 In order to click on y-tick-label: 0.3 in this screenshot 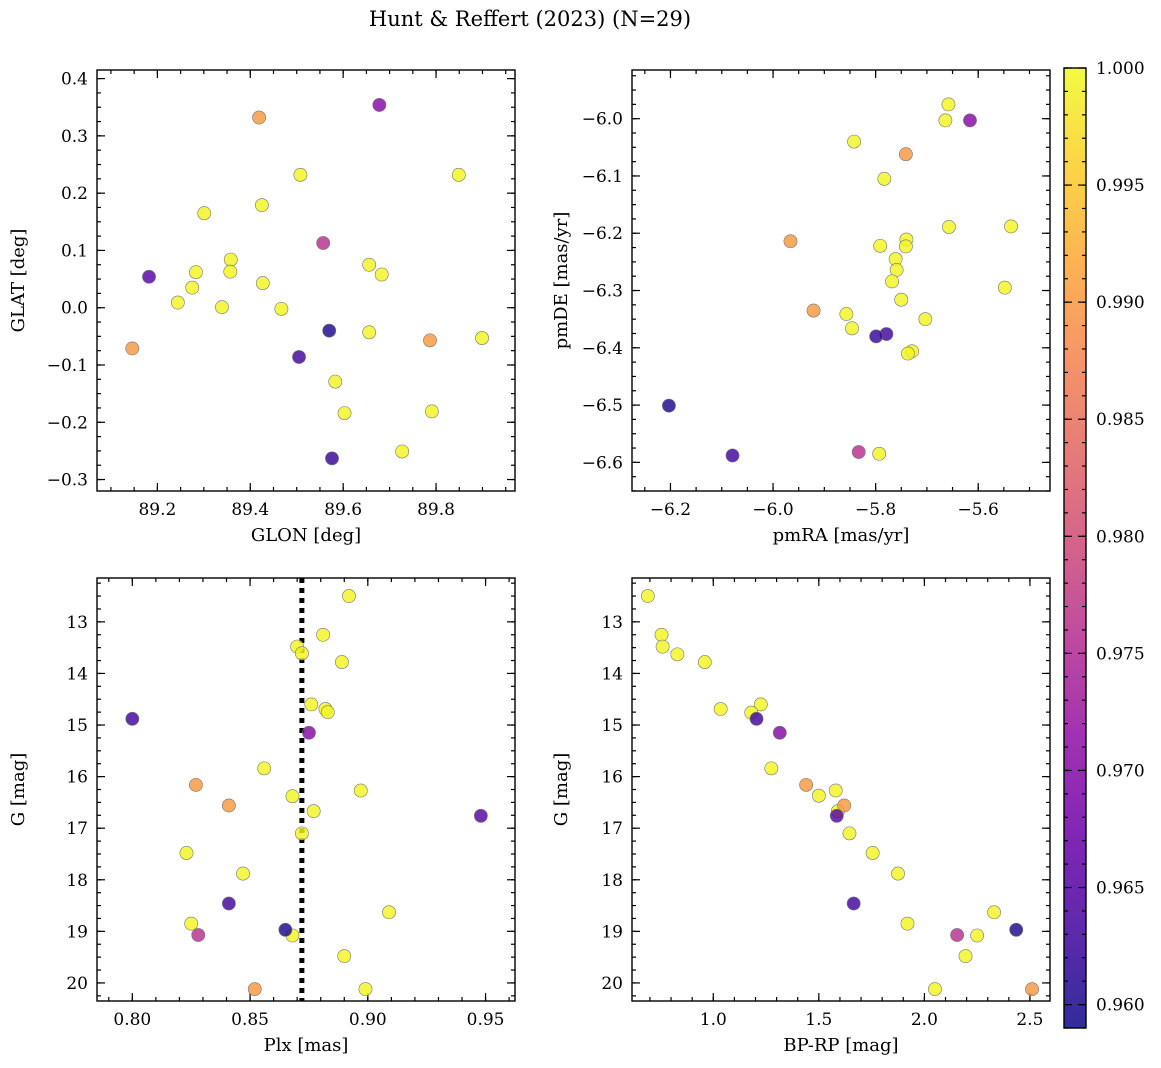, I will do `click(74, 137)`.